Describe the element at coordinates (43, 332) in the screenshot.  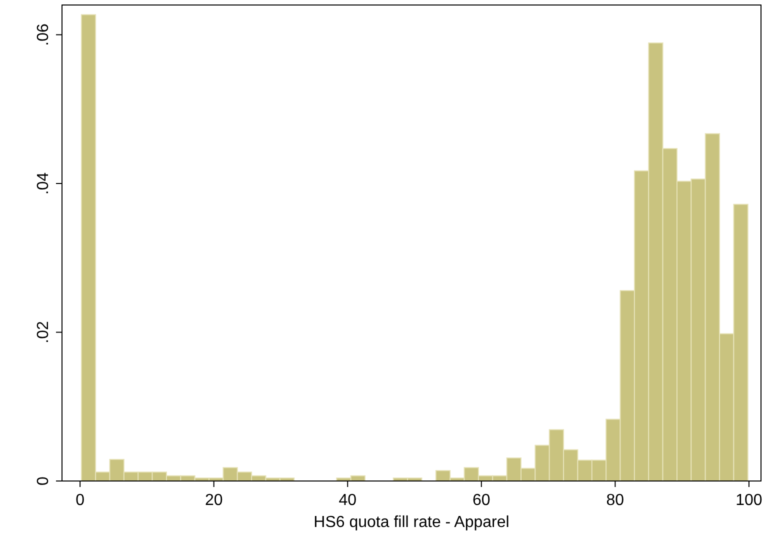
I see `y-tick-label: .02` at that location.